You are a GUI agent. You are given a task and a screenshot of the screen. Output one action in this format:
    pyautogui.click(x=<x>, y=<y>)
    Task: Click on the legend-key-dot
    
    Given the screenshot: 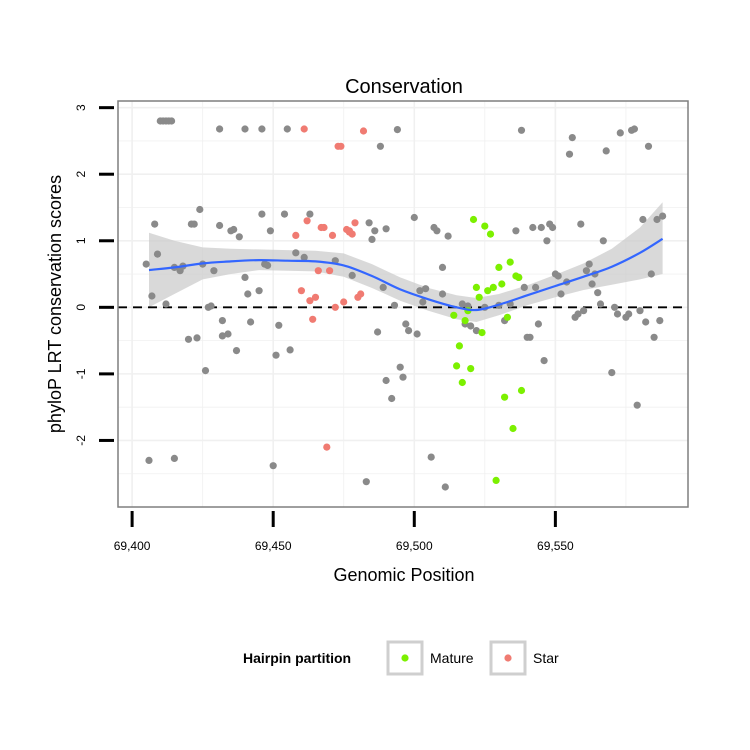 What is the action you would take?
    pyautogui.click(x=405, y=658)
    